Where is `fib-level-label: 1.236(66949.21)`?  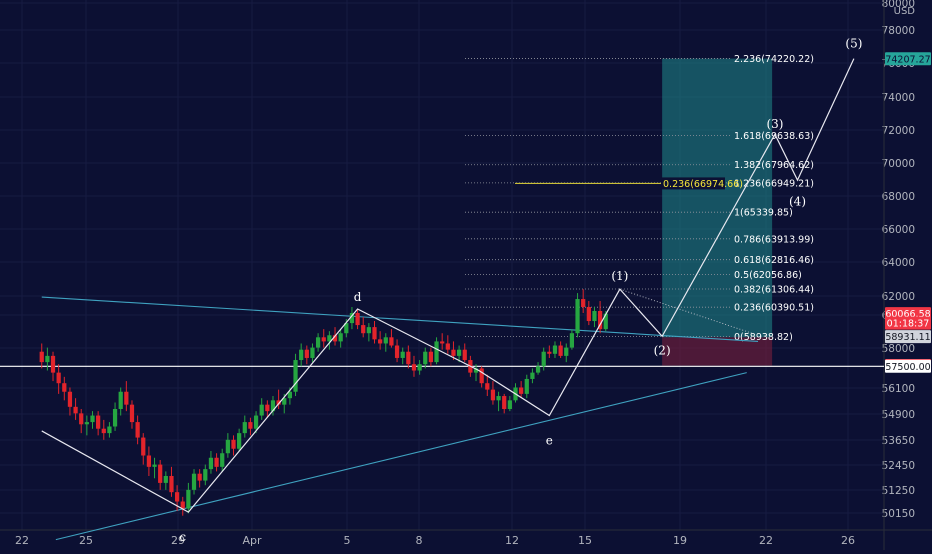
fib-level-label: 1.236(66949.21) is located at coordinates (774, 183).